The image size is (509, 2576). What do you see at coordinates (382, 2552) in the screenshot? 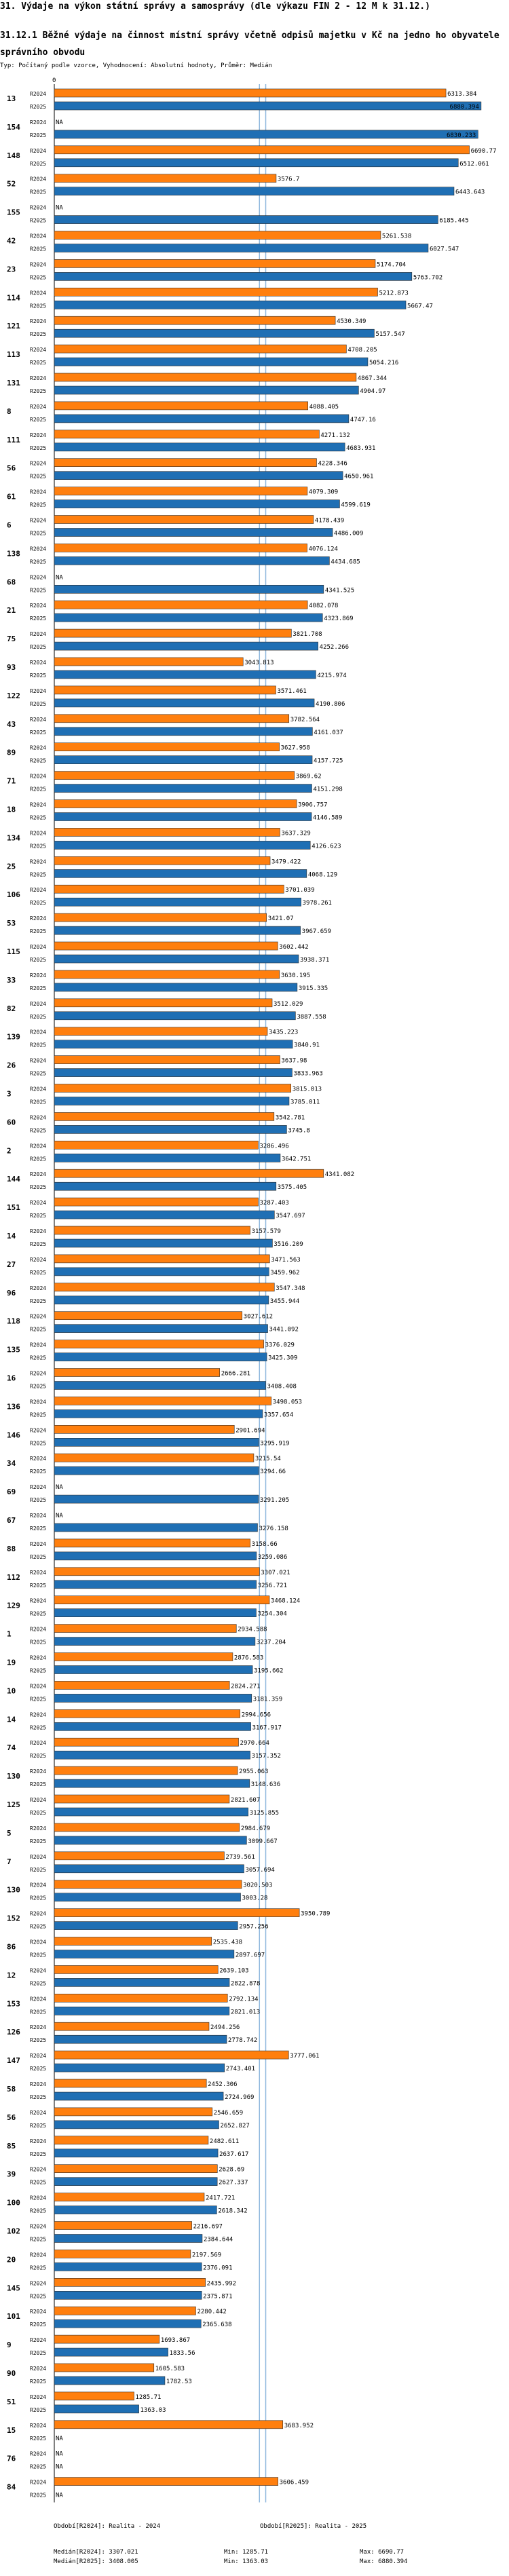
I see `footer-max-2024: Max: 6690.77` at bounding box center [382, 2552].